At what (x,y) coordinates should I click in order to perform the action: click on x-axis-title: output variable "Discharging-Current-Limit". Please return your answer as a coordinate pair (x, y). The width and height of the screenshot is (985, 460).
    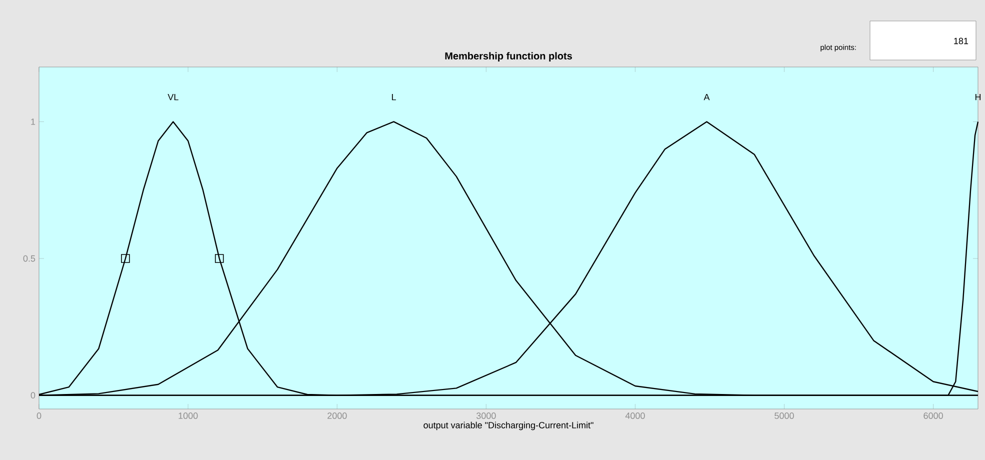
    Looking at the image, I should click on (509, 426).